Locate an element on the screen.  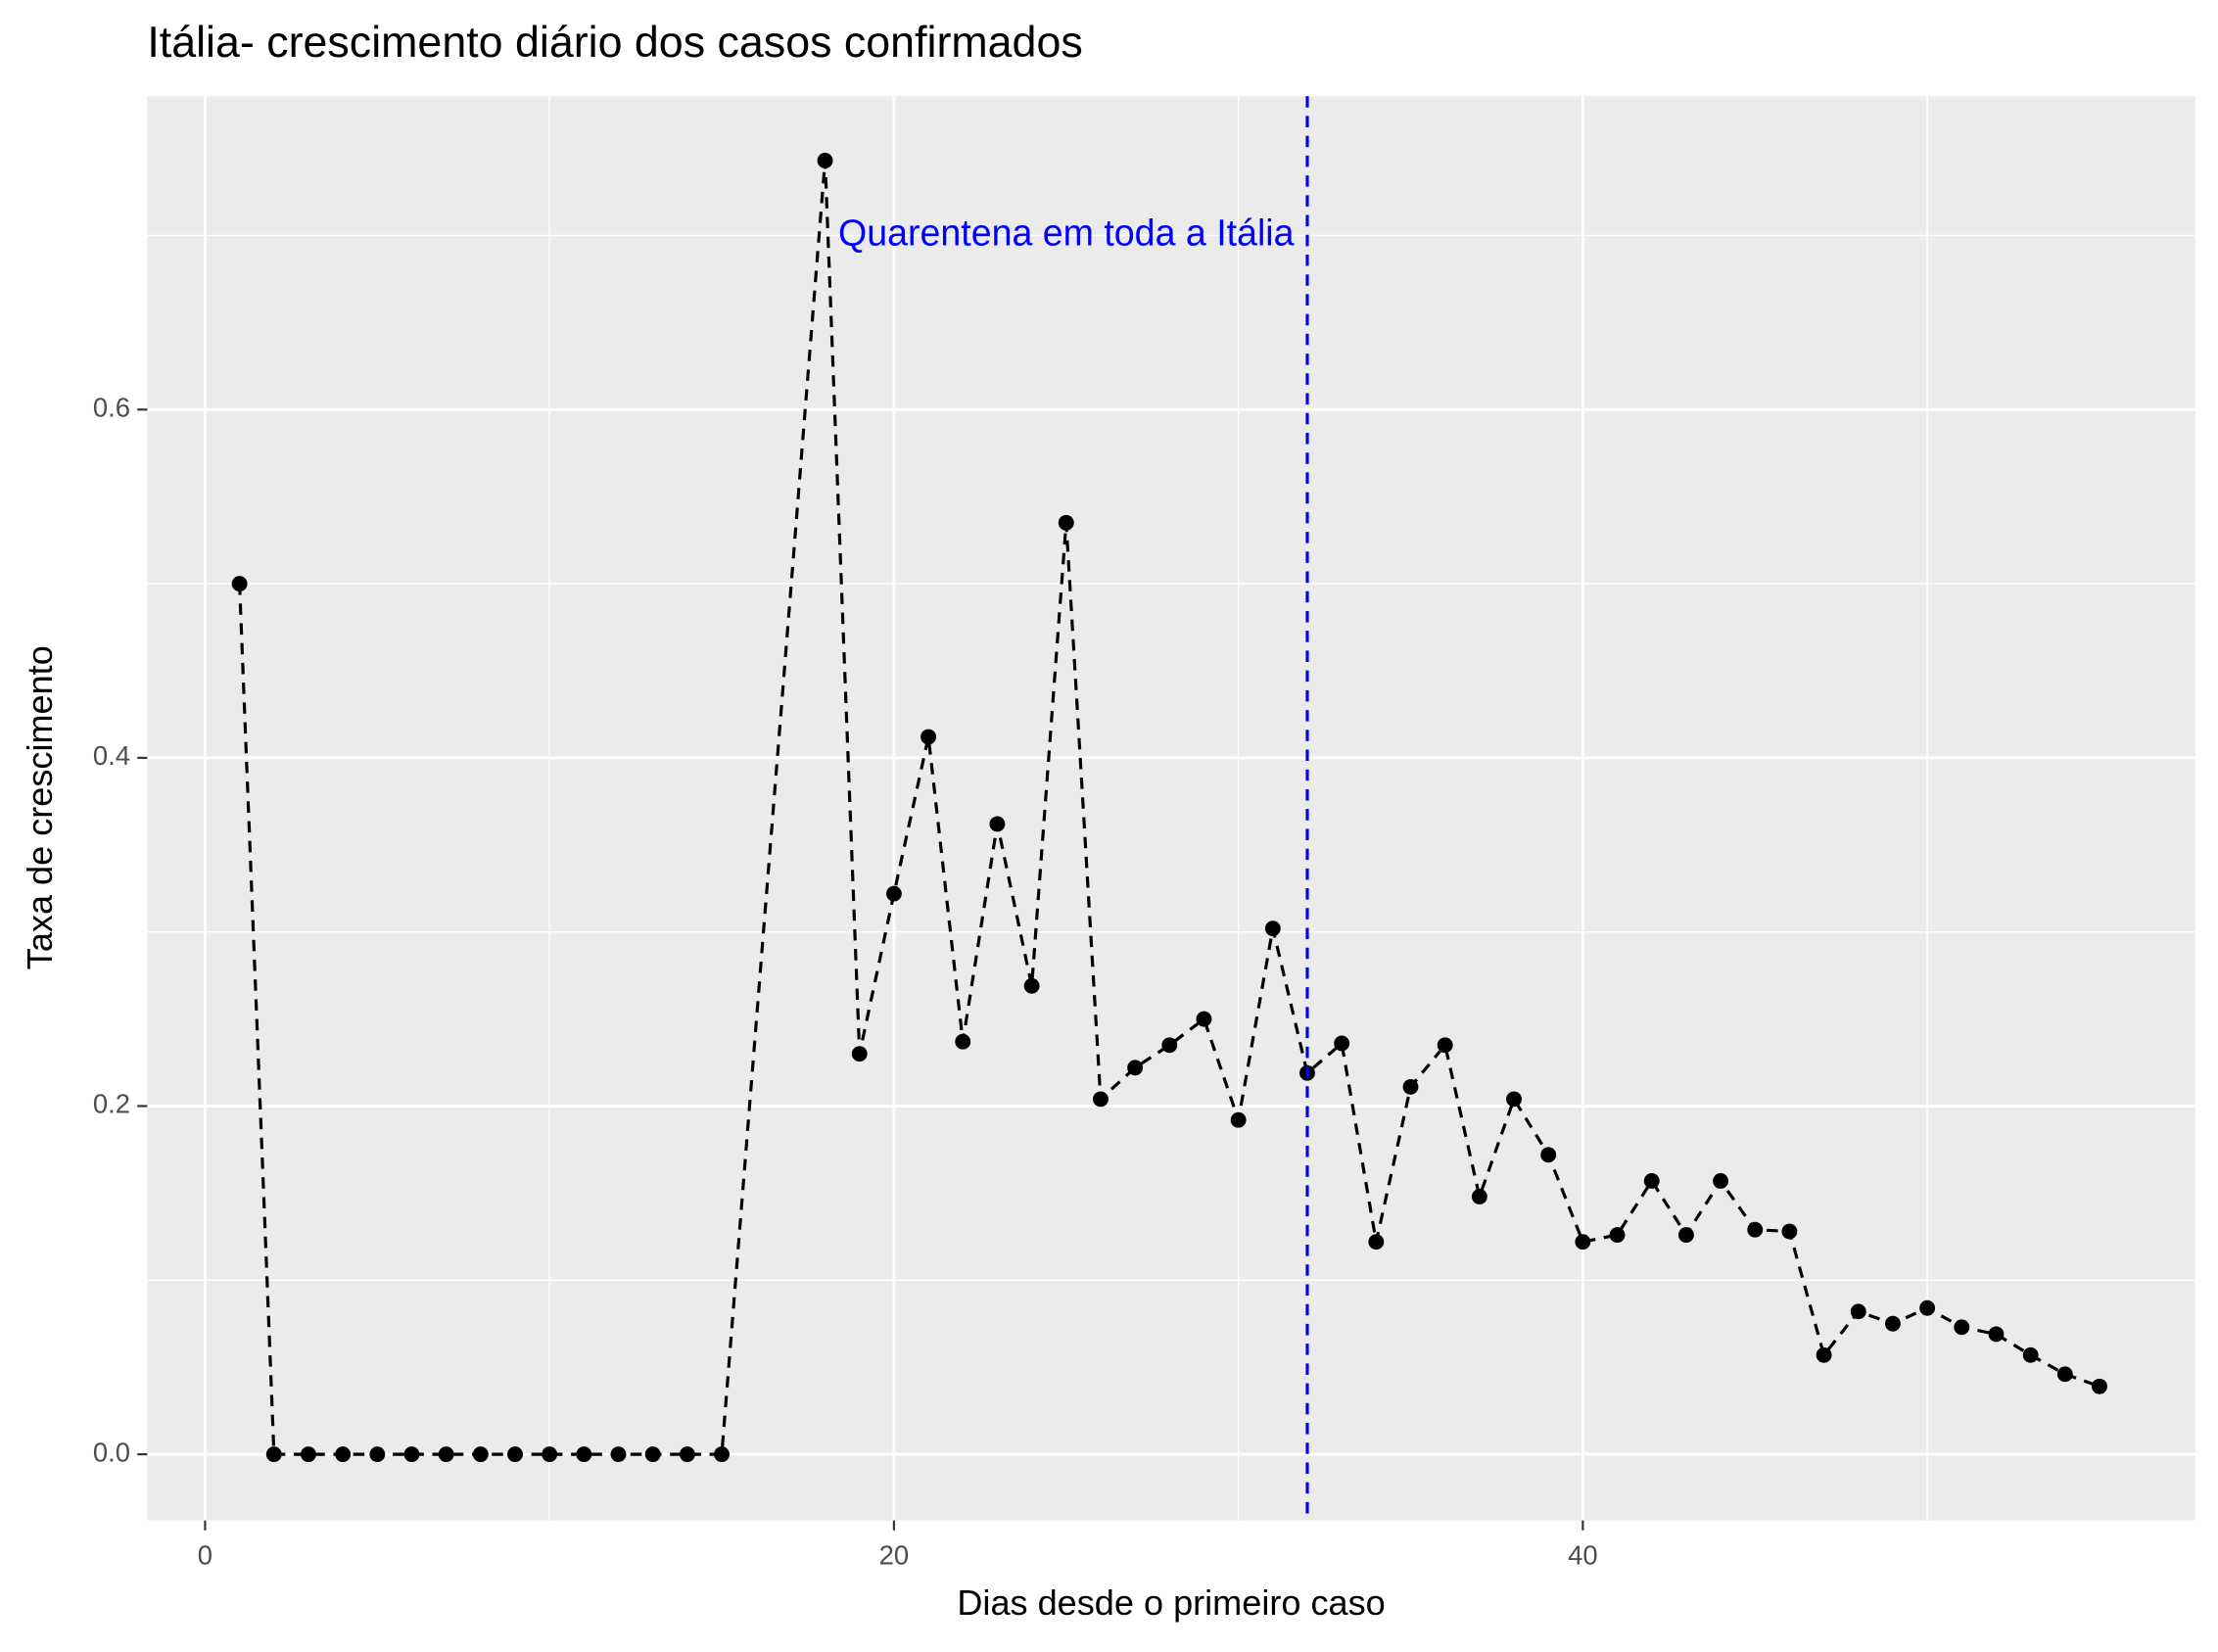
x-tick-label: 40 is located at coordinates (1583, 1554).